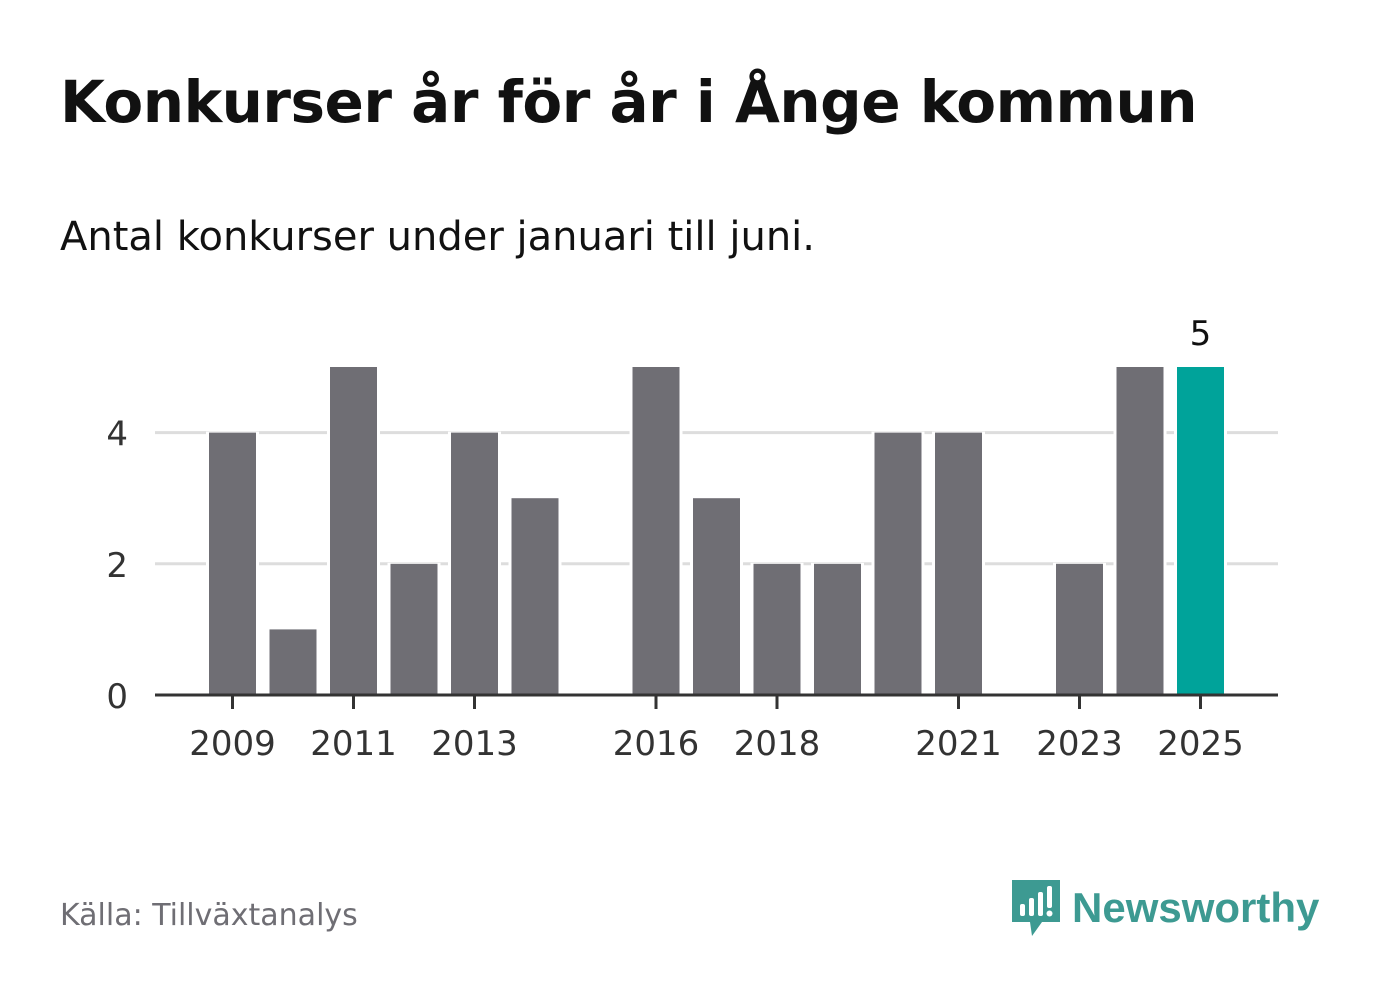 This screenshot has width=1382, height=999. Describe the element at coordinates (353, 531) in the screenshot. I see `bar-2011` at that location.